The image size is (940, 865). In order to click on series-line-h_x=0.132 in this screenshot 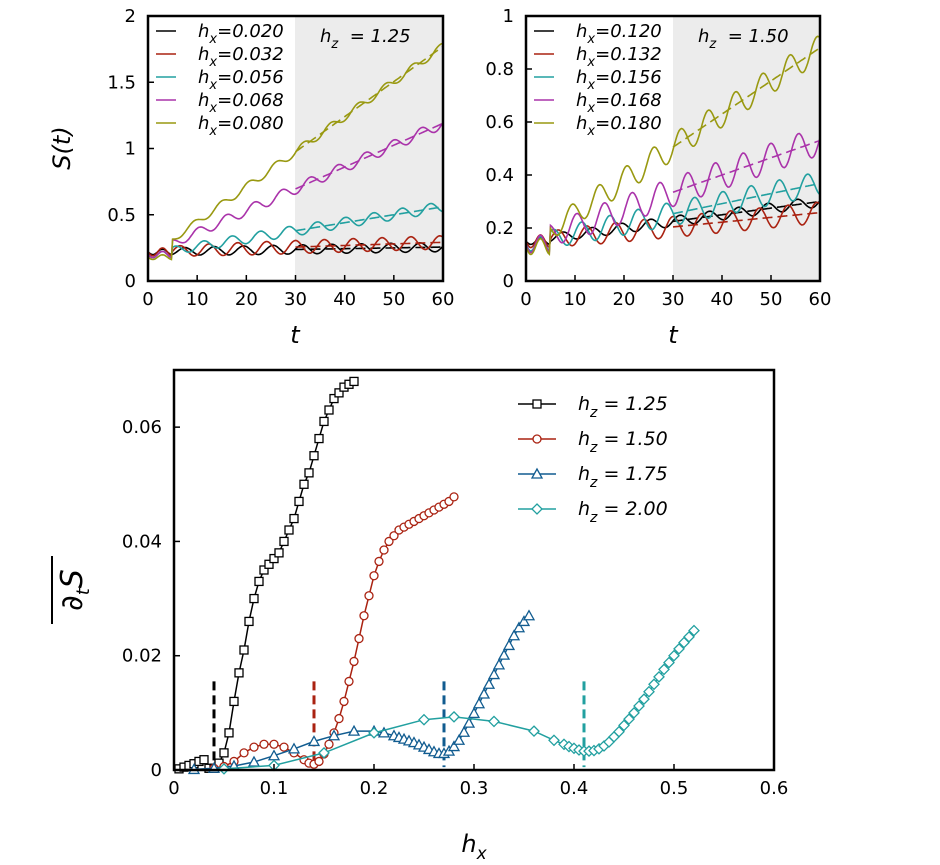, I will do `click(673, 225)`.